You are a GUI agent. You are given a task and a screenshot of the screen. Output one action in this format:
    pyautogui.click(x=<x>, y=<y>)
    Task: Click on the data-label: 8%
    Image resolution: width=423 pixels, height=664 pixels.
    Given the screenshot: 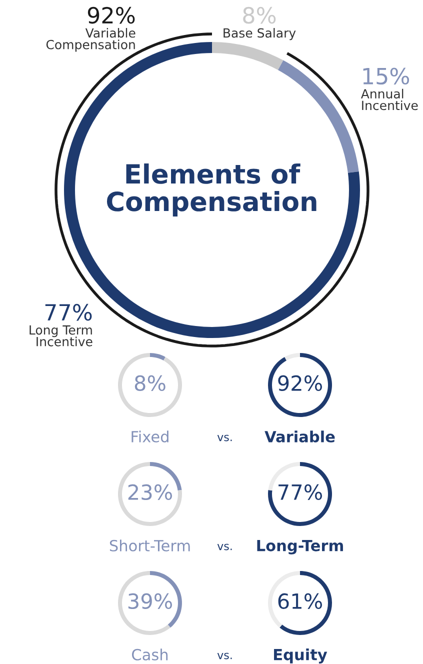 What is the action you would take?
    pyautogui.click(x=150, y=383)
    